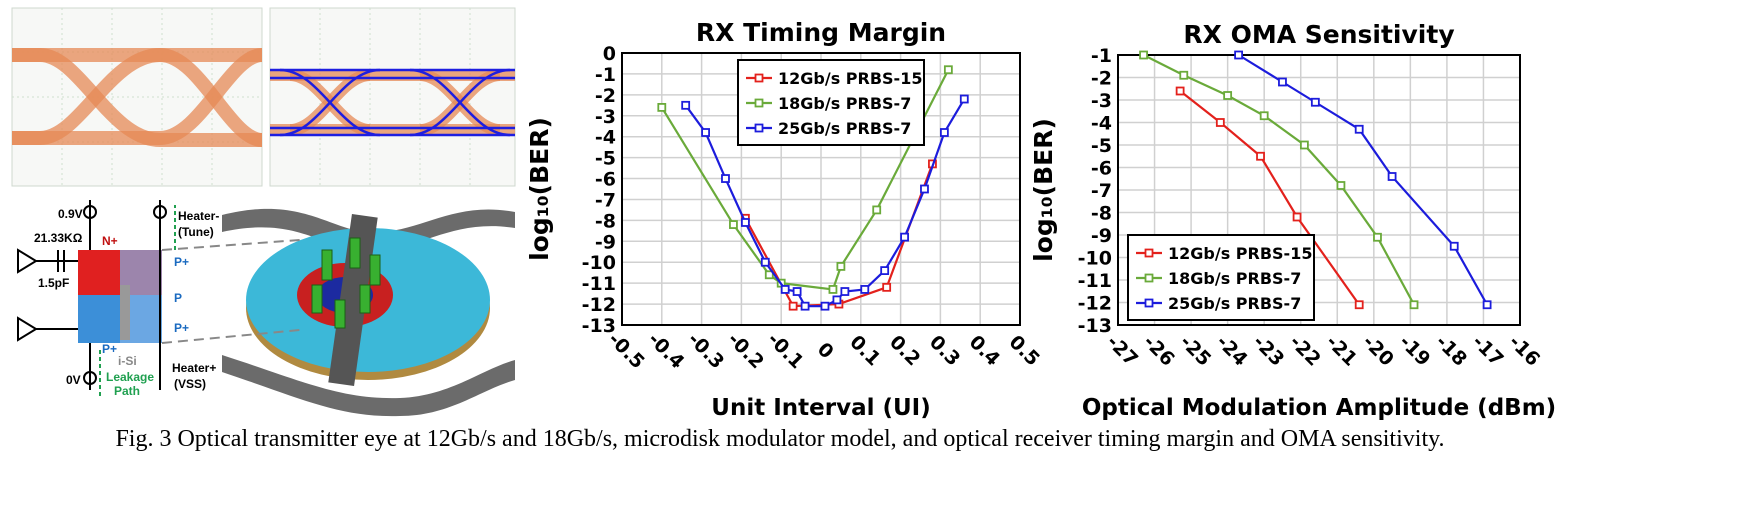  Describe the element at coordinates (745, 350) in the screenshot. I see `x-tick-label: -0.2` at that location.